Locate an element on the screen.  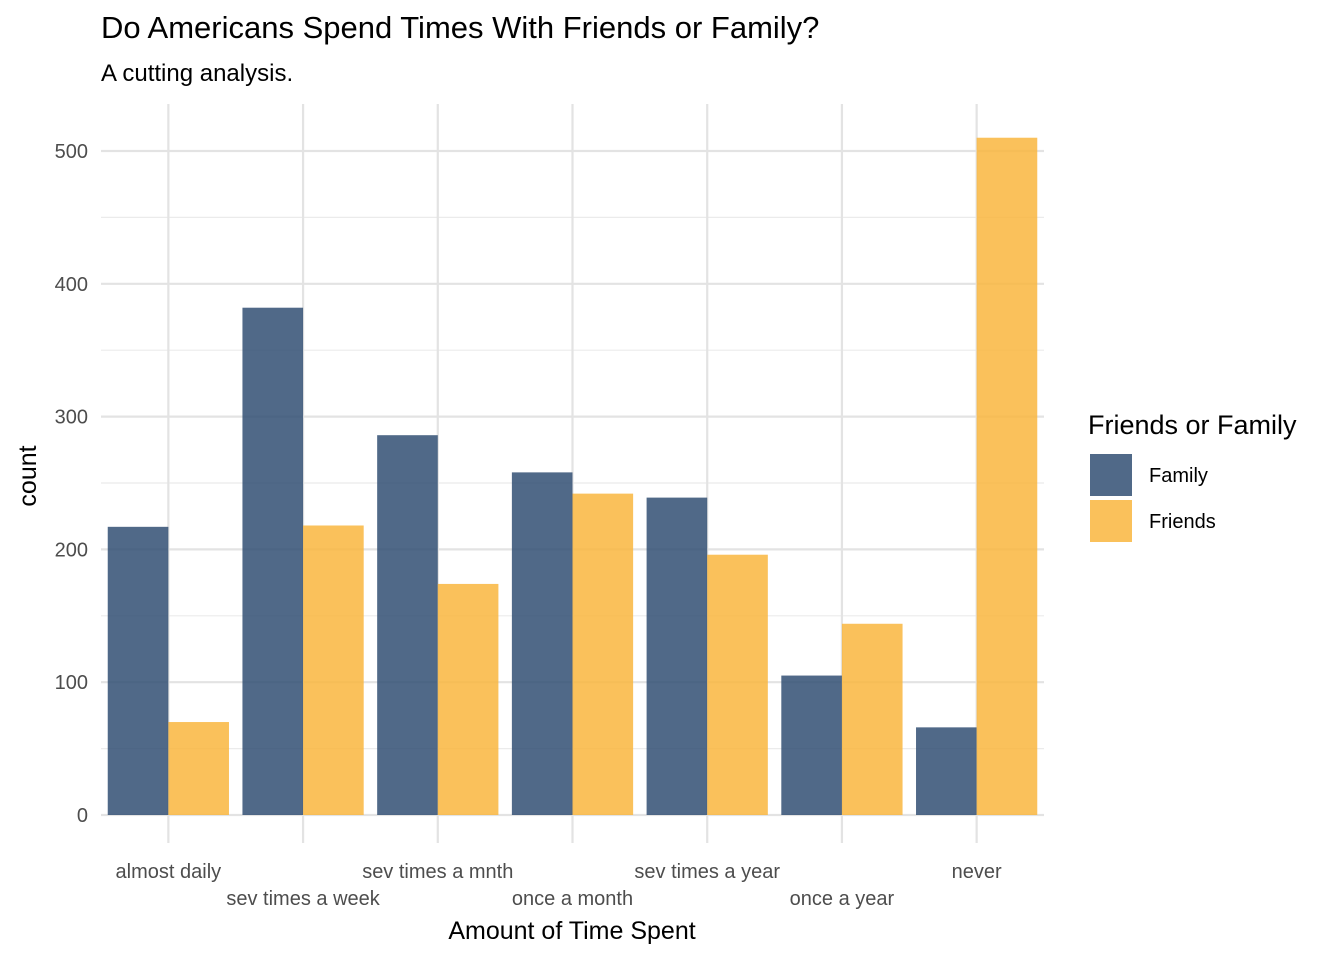
y-tick-label: 200 is located at coordinates (71, 550).